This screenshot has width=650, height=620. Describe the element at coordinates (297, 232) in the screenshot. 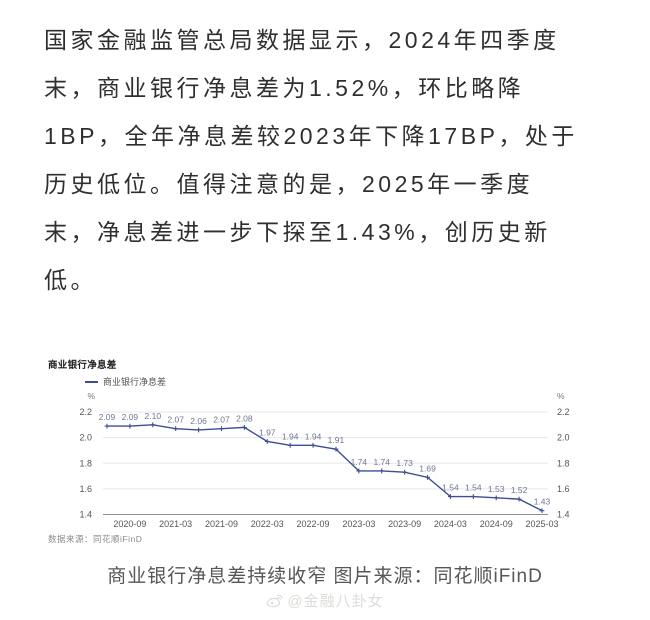

I see `article-line: 末，净息差进一步下探至1.43%，创历史新` at that location.